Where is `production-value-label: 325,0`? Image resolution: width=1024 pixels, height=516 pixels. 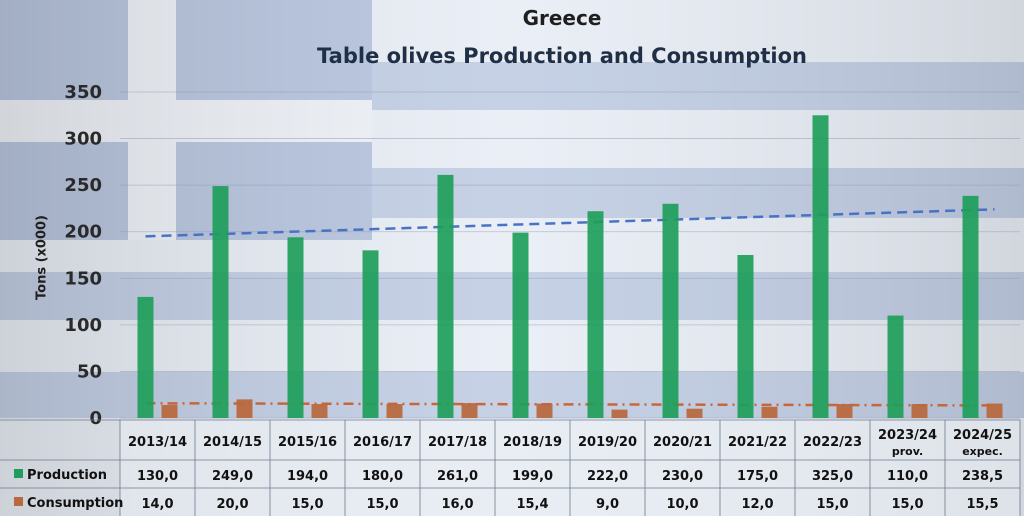 production-value-label: 325,0 is located at coordinates (832, 476).